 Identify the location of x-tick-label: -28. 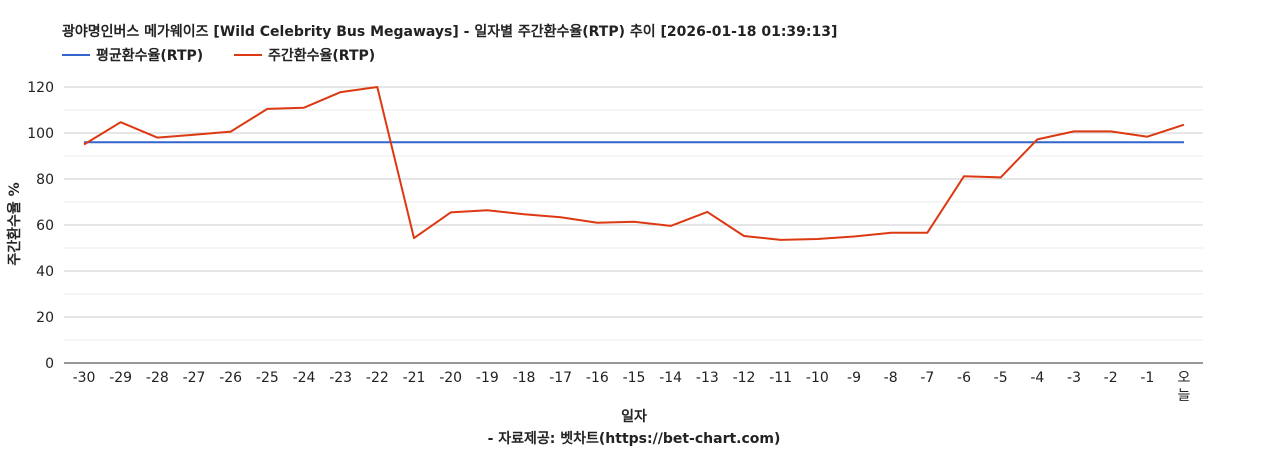
(157, 378).